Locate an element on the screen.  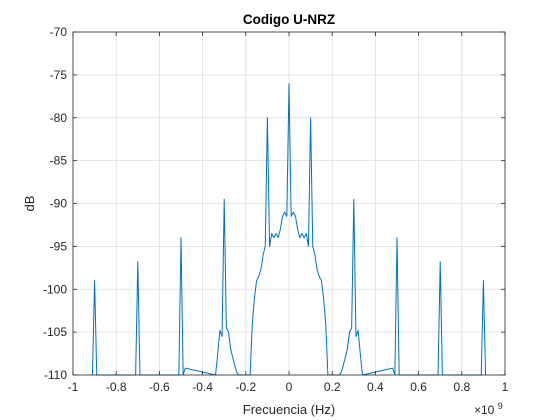
x-tick-label: 0.4 is located at coordinates (375, 387).